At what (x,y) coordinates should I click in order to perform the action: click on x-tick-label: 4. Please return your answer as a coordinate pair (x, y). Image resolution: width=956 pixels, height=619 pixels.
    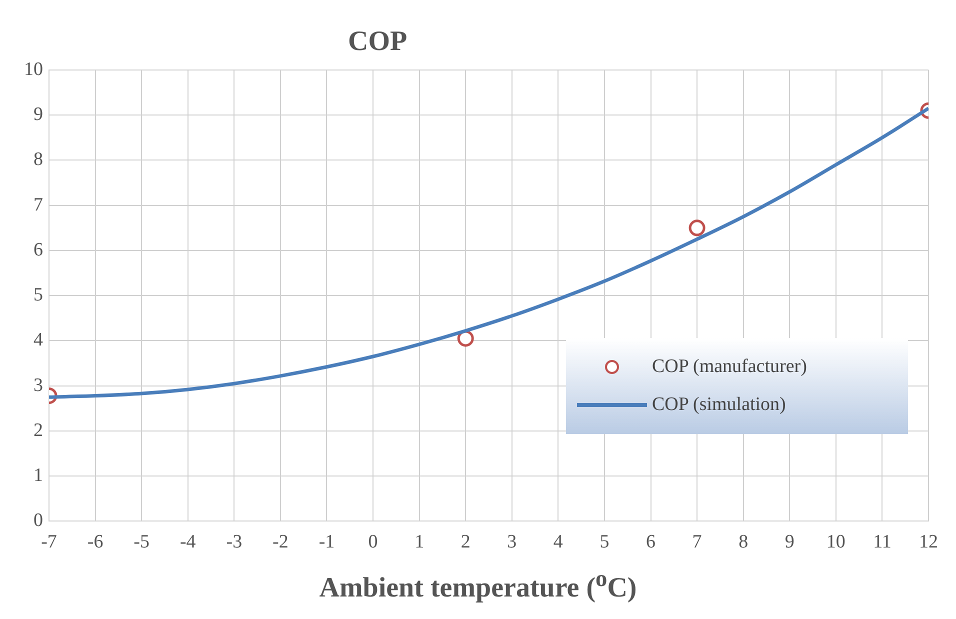
    Looking at the image, I should click on (558, 542).